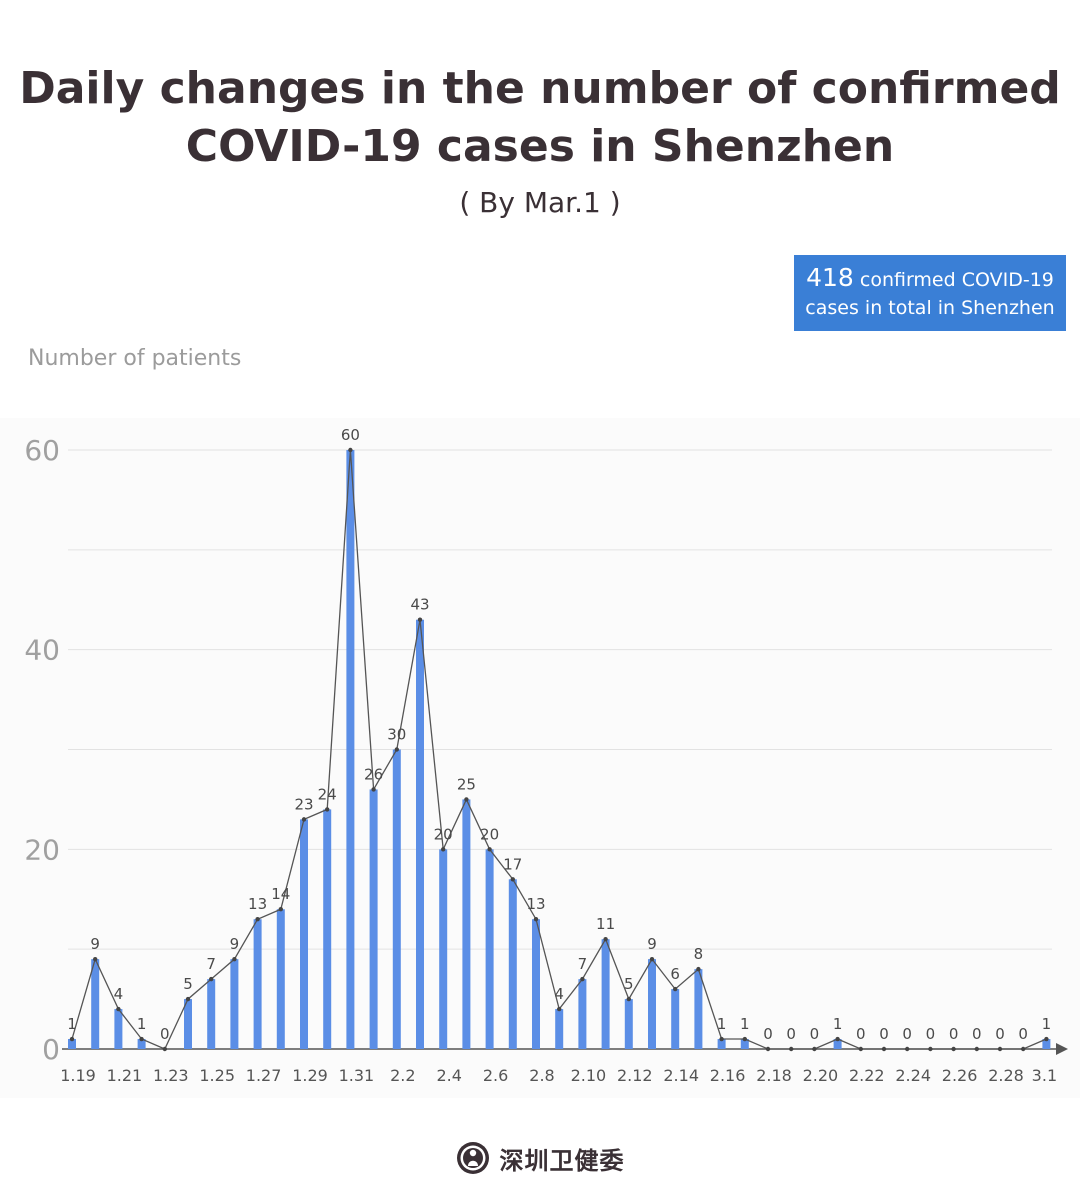  Describe the element at coordinates (78, 1075) in the screenshot. I see `x-tick-label: 1.19` at that location.